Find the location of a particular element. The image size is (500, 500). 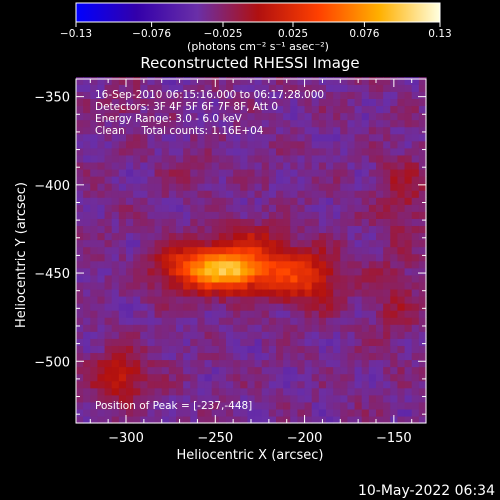

colorbar is located at coordinates (258, 12).